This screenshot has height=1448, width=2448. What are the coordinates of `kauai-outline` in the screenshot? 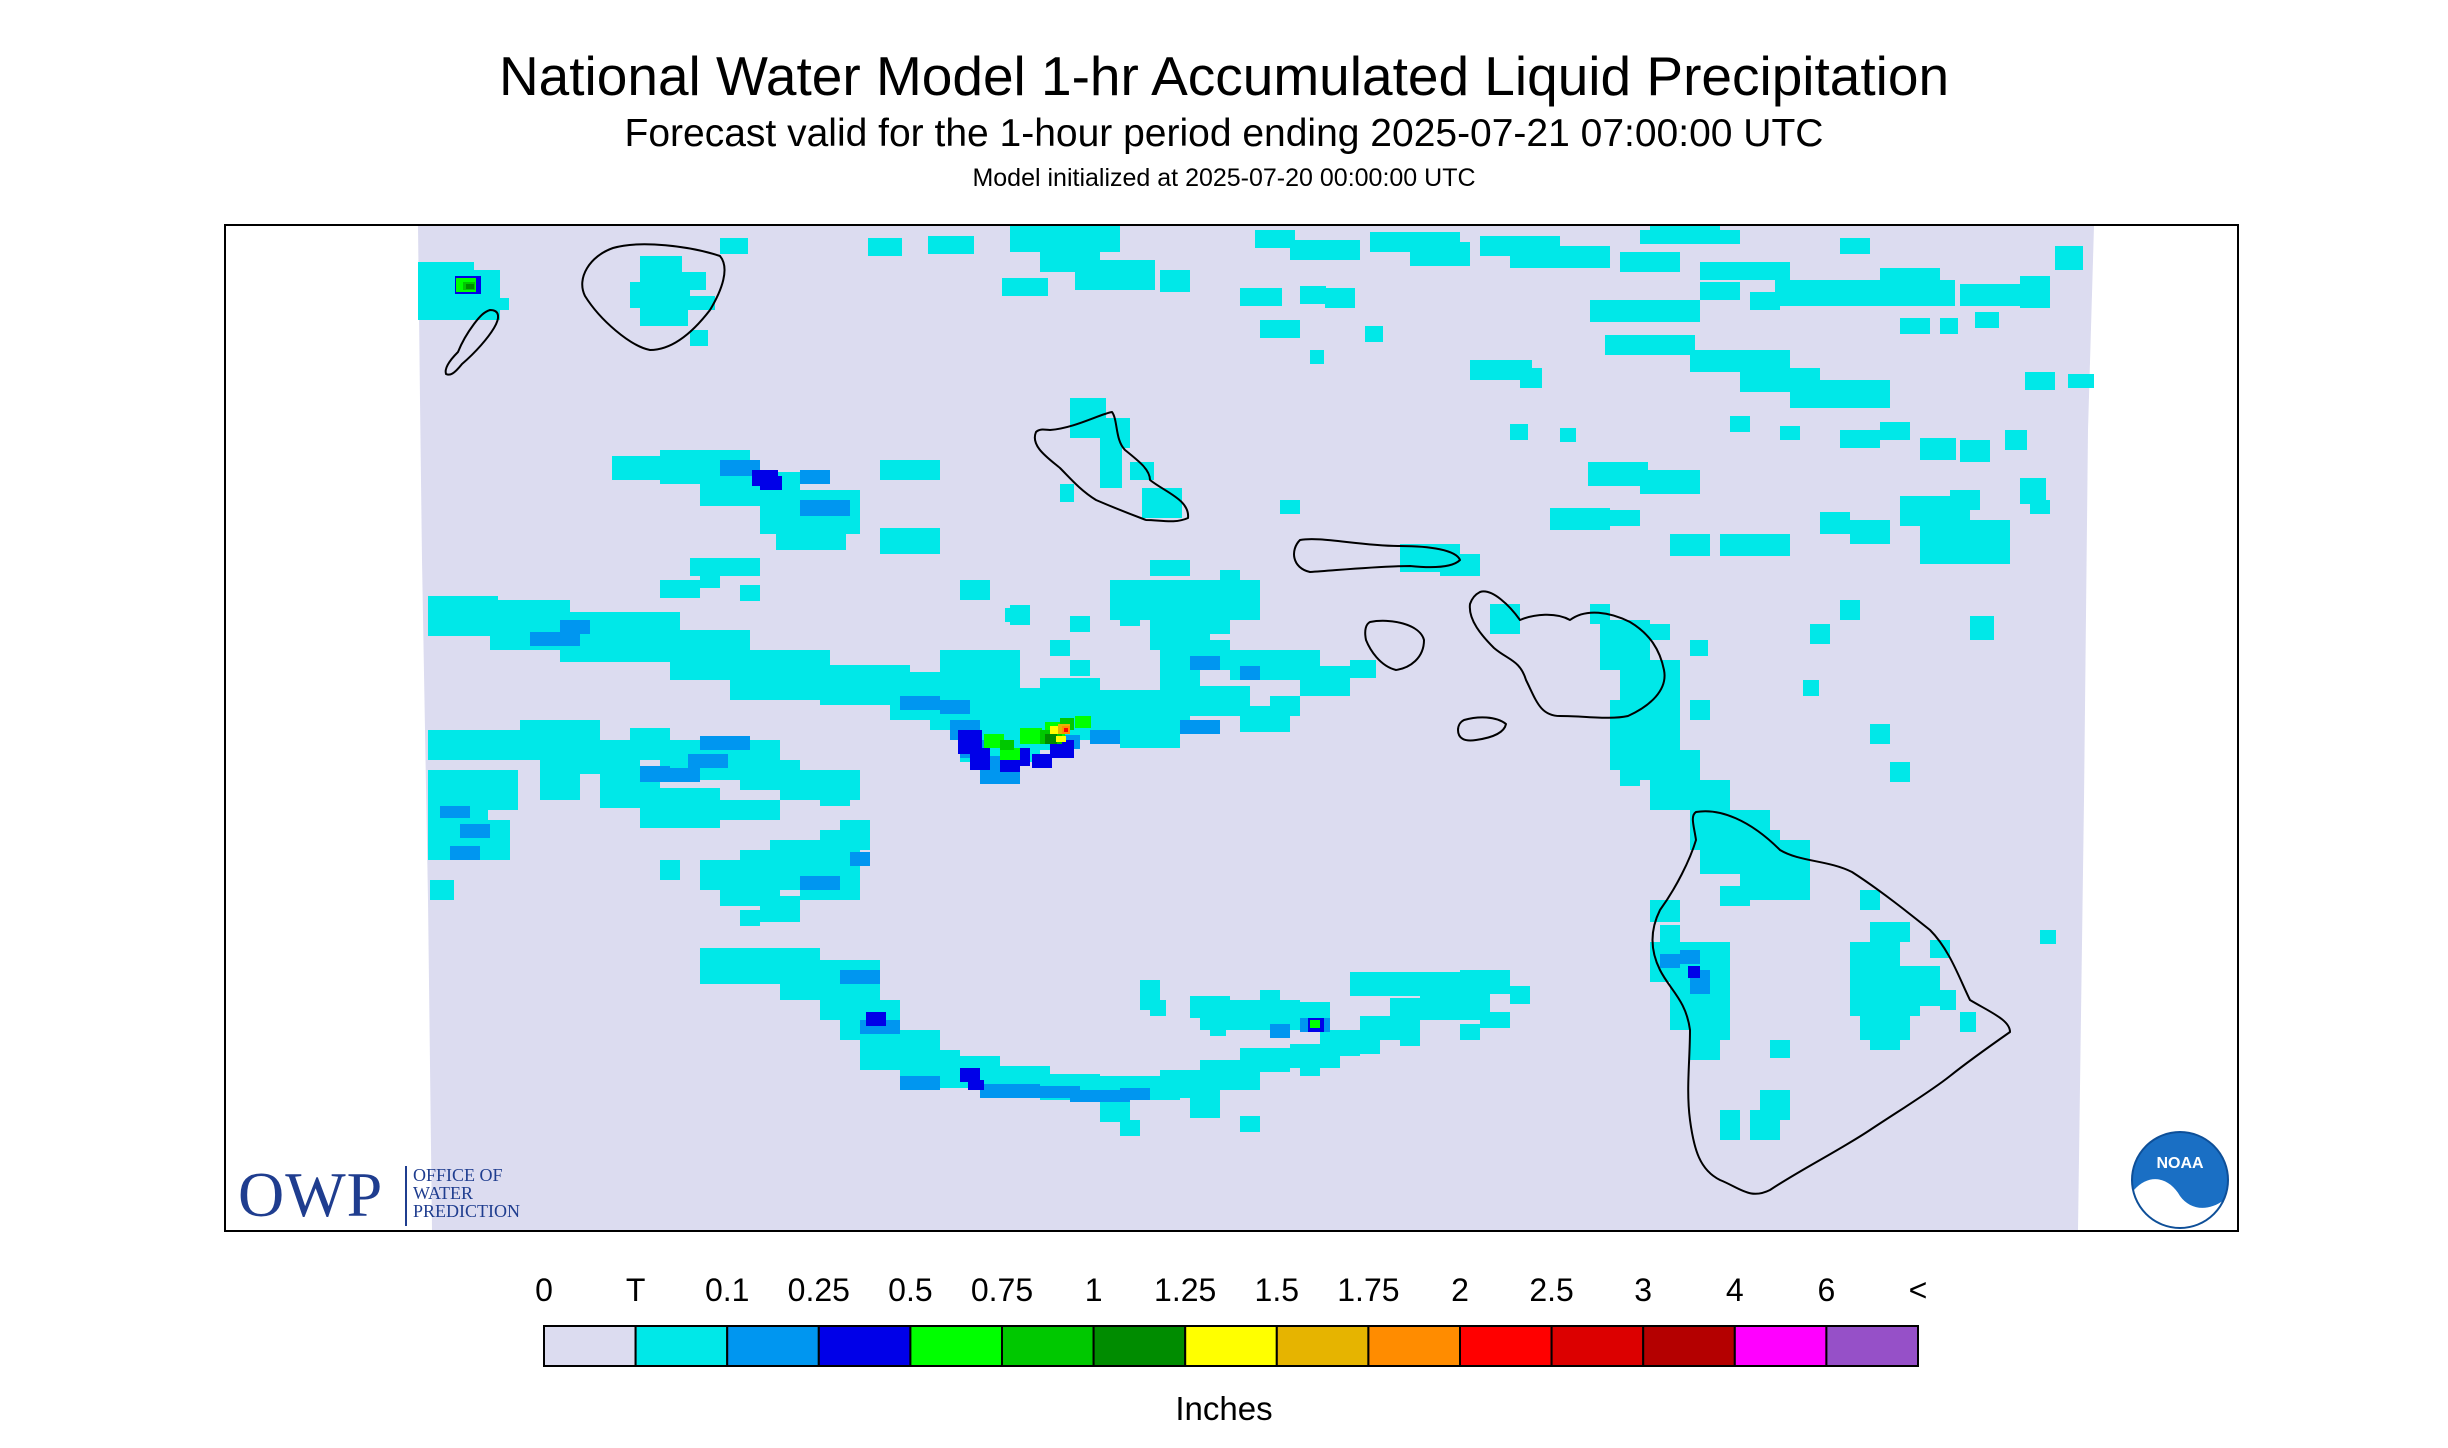 It's located at (653, 297).